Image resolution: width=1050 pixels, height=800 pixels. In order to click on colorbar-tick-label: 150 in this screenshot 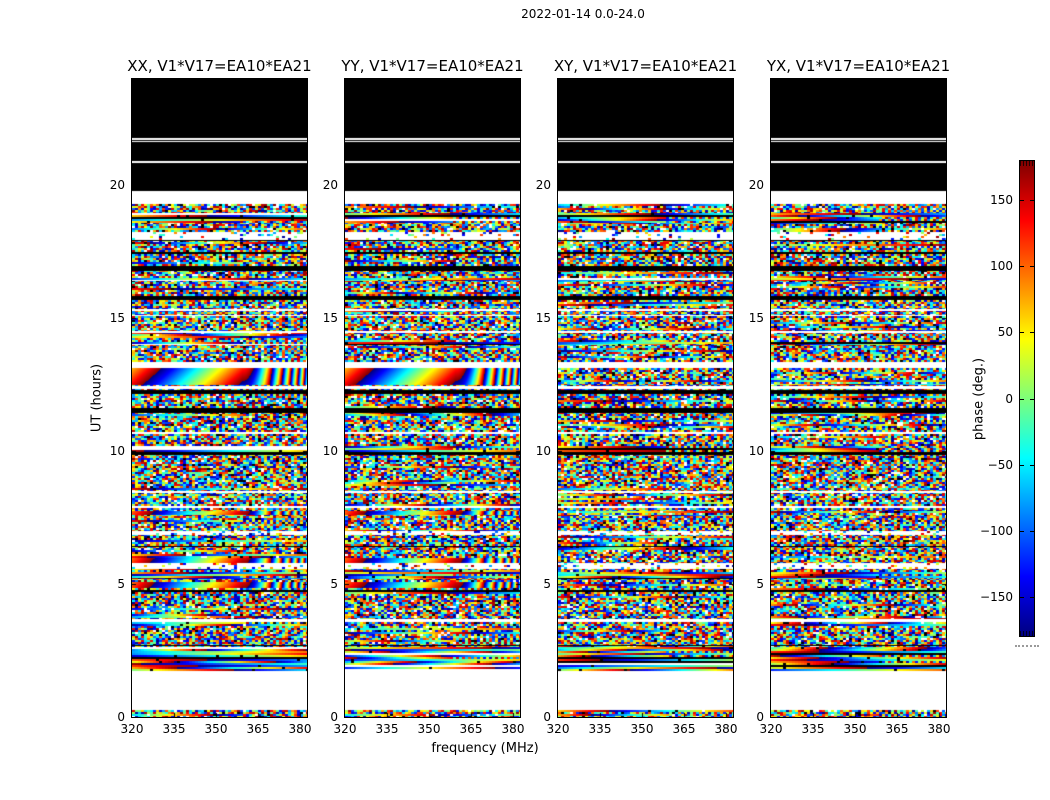, I will do `click(1001, 200)`.